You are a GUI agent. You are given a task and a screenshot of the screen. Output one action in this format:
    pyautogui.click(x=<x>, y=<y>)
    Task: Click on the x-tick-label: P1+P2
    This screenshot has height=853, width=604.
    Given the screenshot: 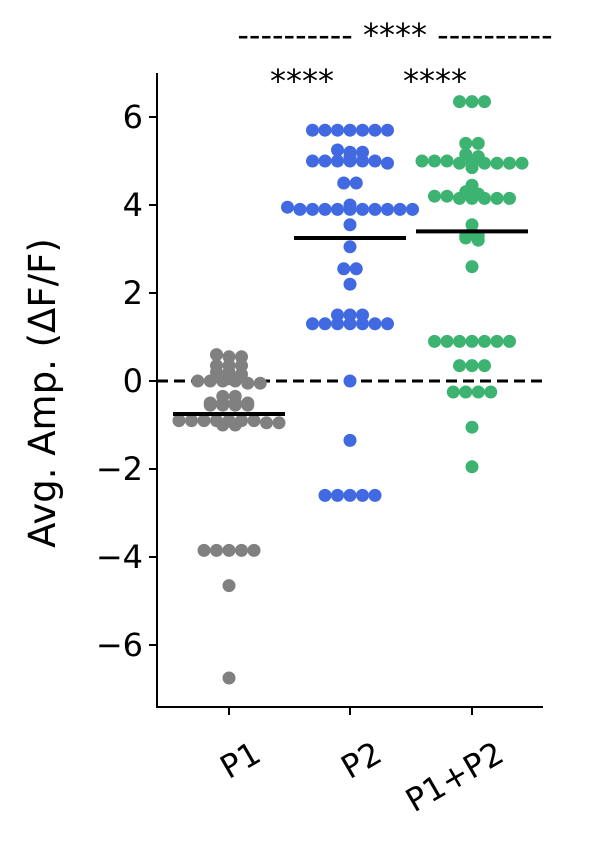 What is the action you would take?
    pyautogui.click(x=454, y=777)
    